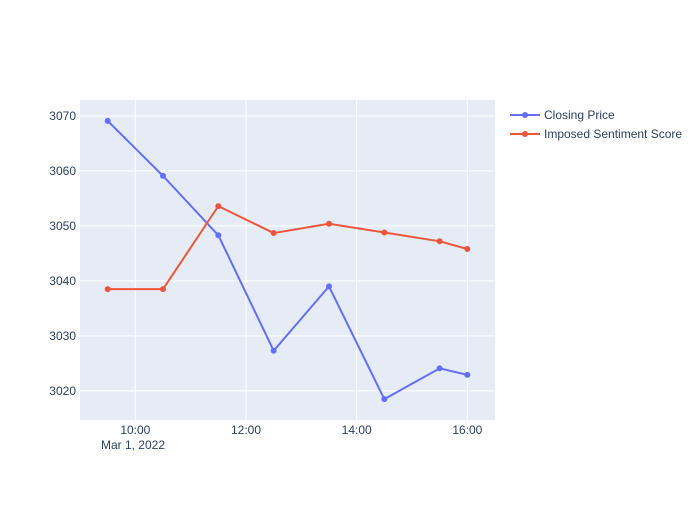 The width and height of the screenshot is (700, 505). I want to click on x-axis-date-label: Mar 1, 2022, so click(133, 445).